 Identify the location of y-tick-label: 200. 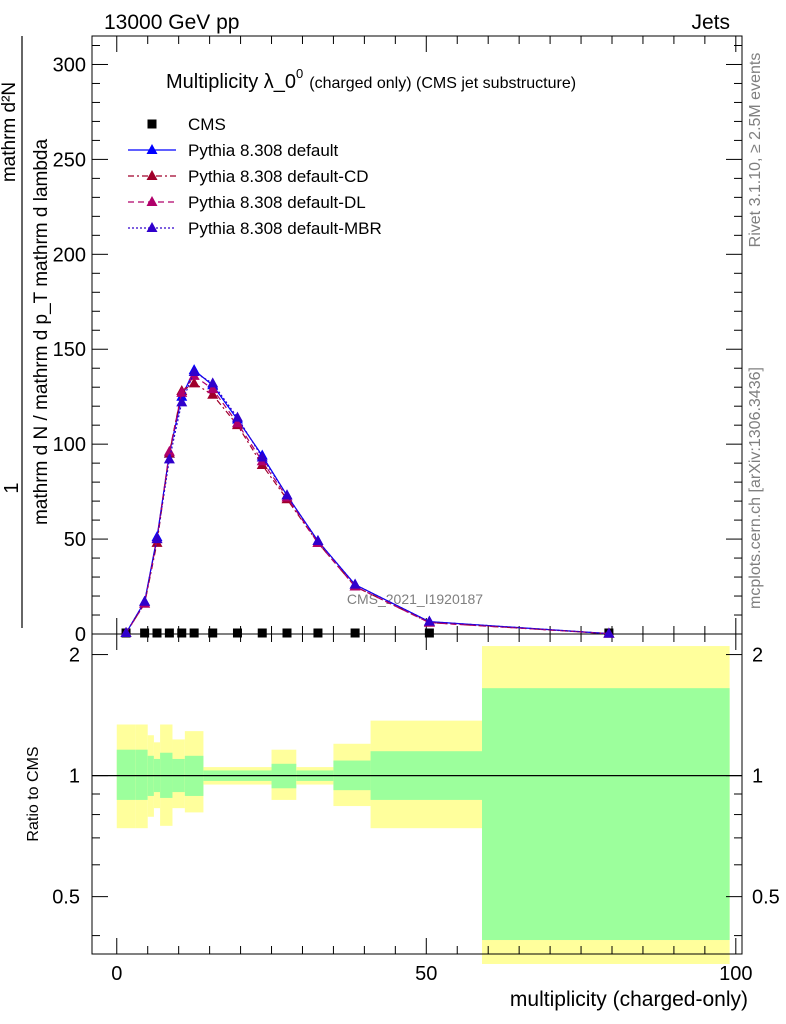
(69, 255).